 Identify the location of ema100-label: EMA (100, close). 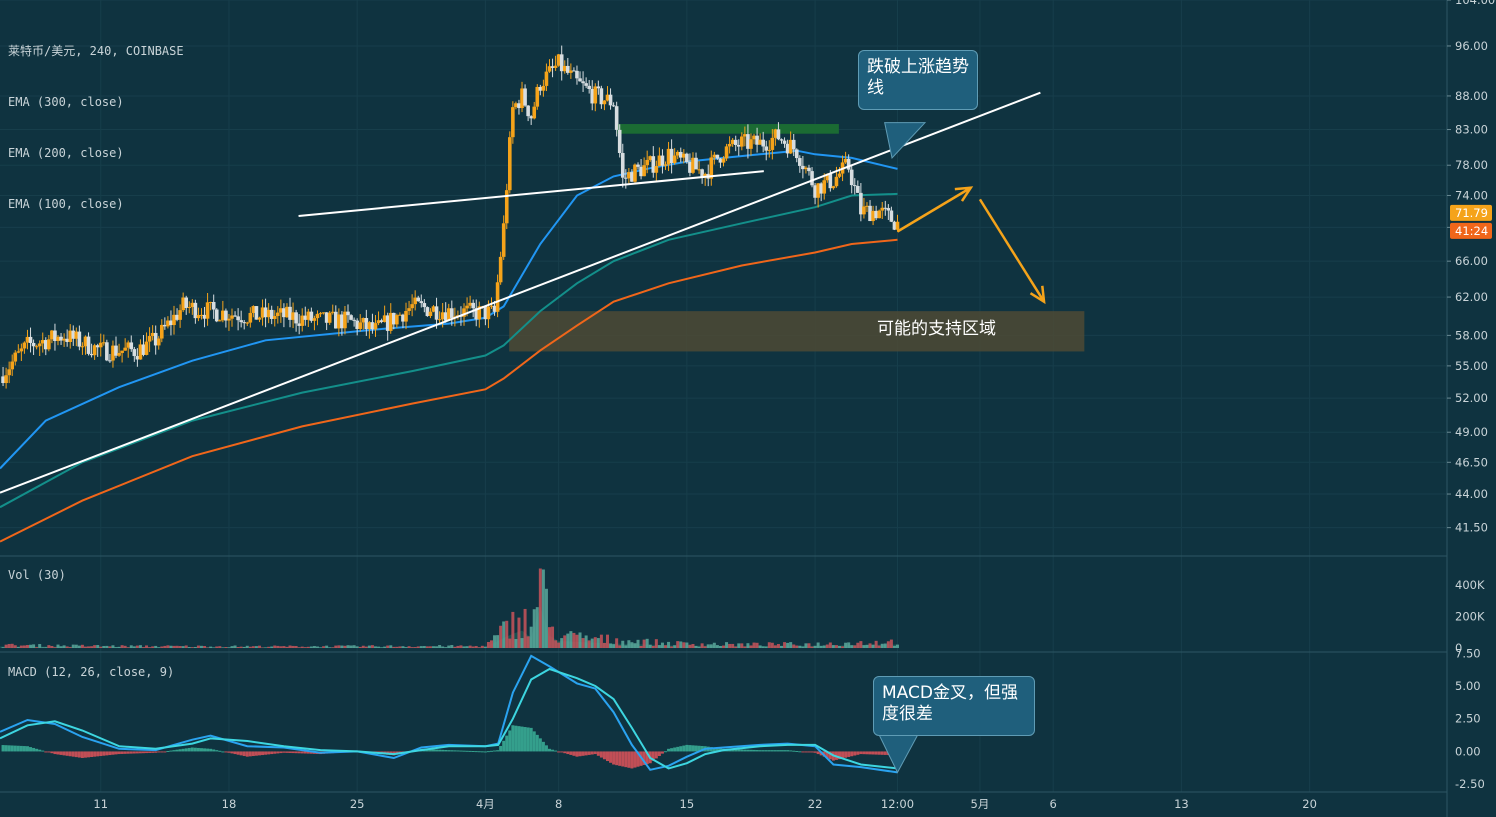
(66, 204).